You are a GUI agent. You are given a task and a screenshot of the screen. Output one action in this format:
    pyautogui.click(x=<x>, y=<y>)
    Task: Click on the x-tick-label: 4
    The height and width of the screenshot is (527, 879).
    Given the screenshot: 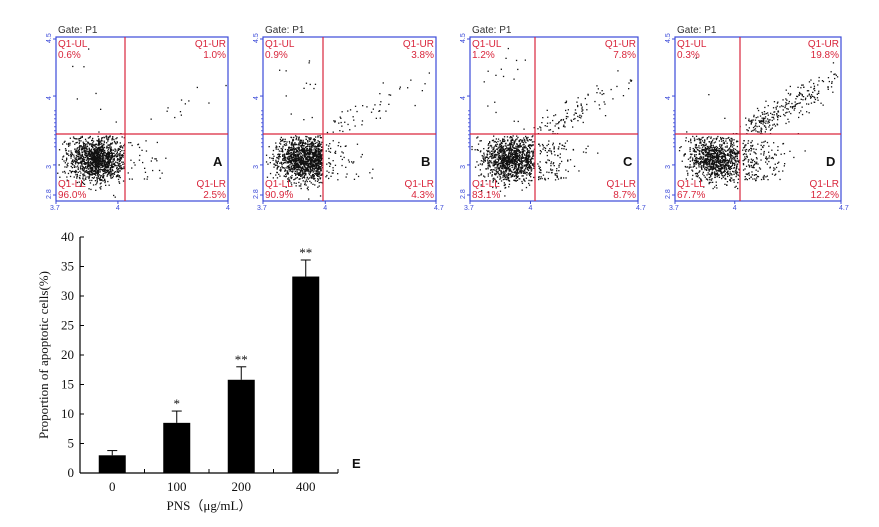 What is the action you would take?
    pyautogui.click(x=325, y=208)
    